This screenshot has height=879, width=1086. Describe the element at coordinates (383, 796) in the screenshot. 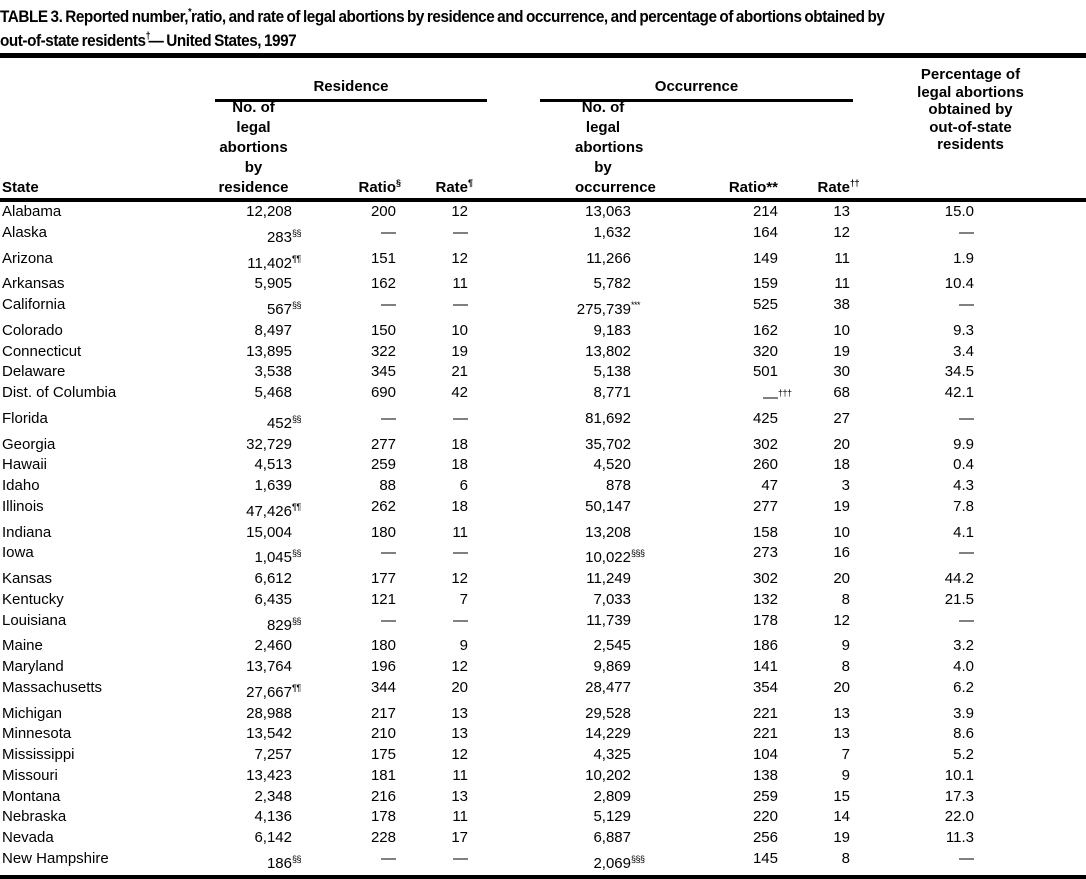

I see `cell-res_ratio: 216` at that location.